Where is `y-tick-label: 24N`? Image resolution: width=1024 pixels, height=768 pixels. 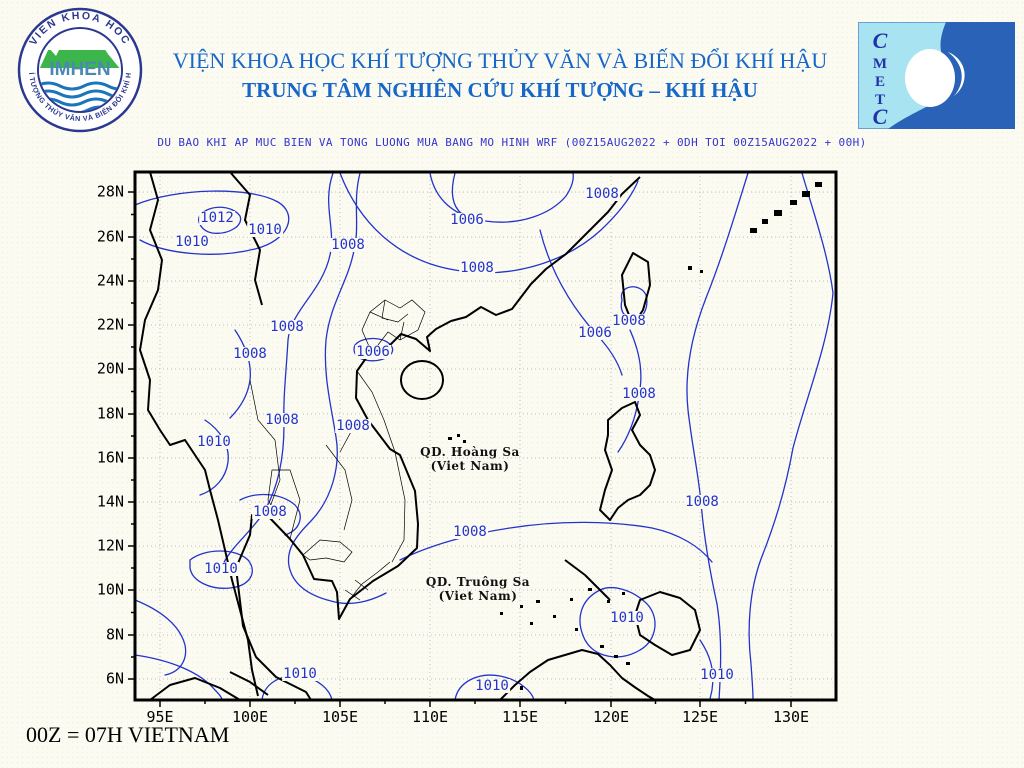 y-tick-label: 24N is located at coordinates (110, 280).